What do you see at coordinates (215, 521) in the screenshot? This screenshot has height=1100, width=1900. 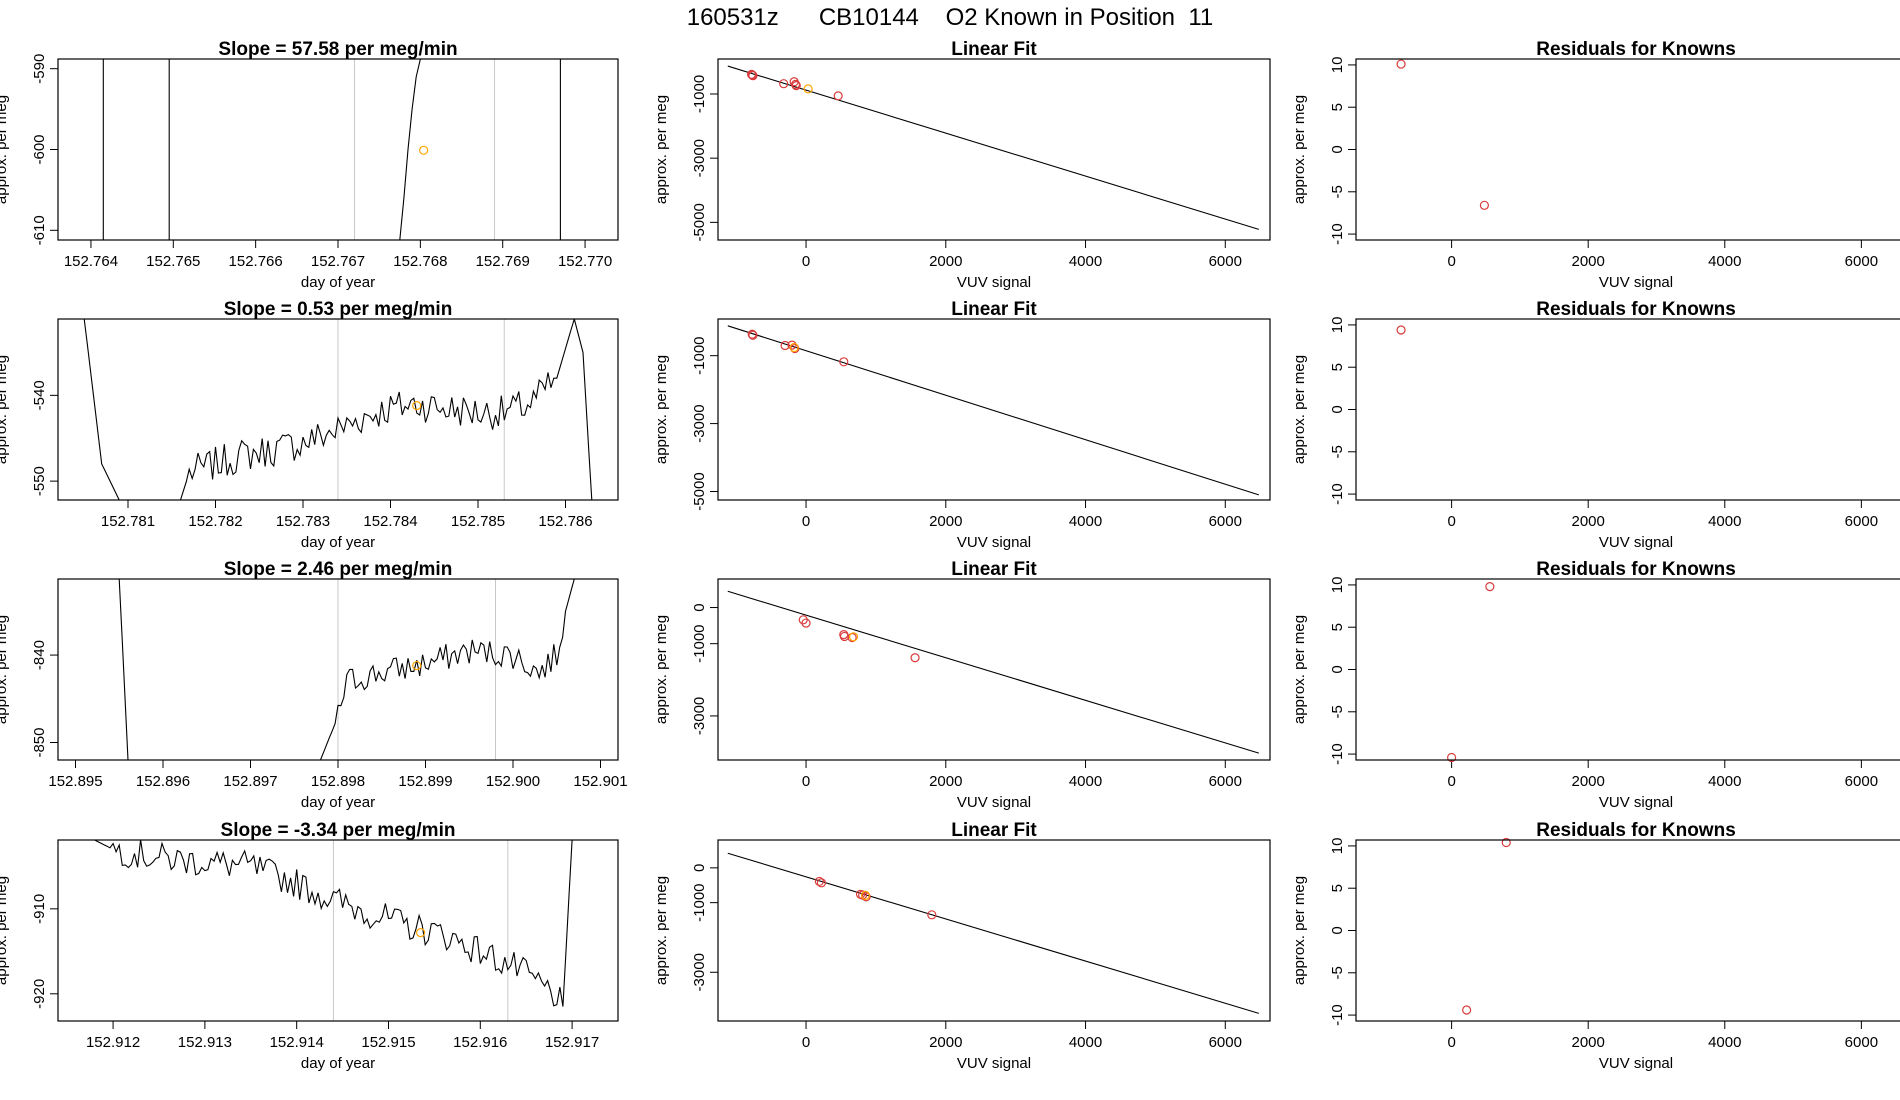 I see `x-tick-label: 152.782` at bounding box center [215, 521].